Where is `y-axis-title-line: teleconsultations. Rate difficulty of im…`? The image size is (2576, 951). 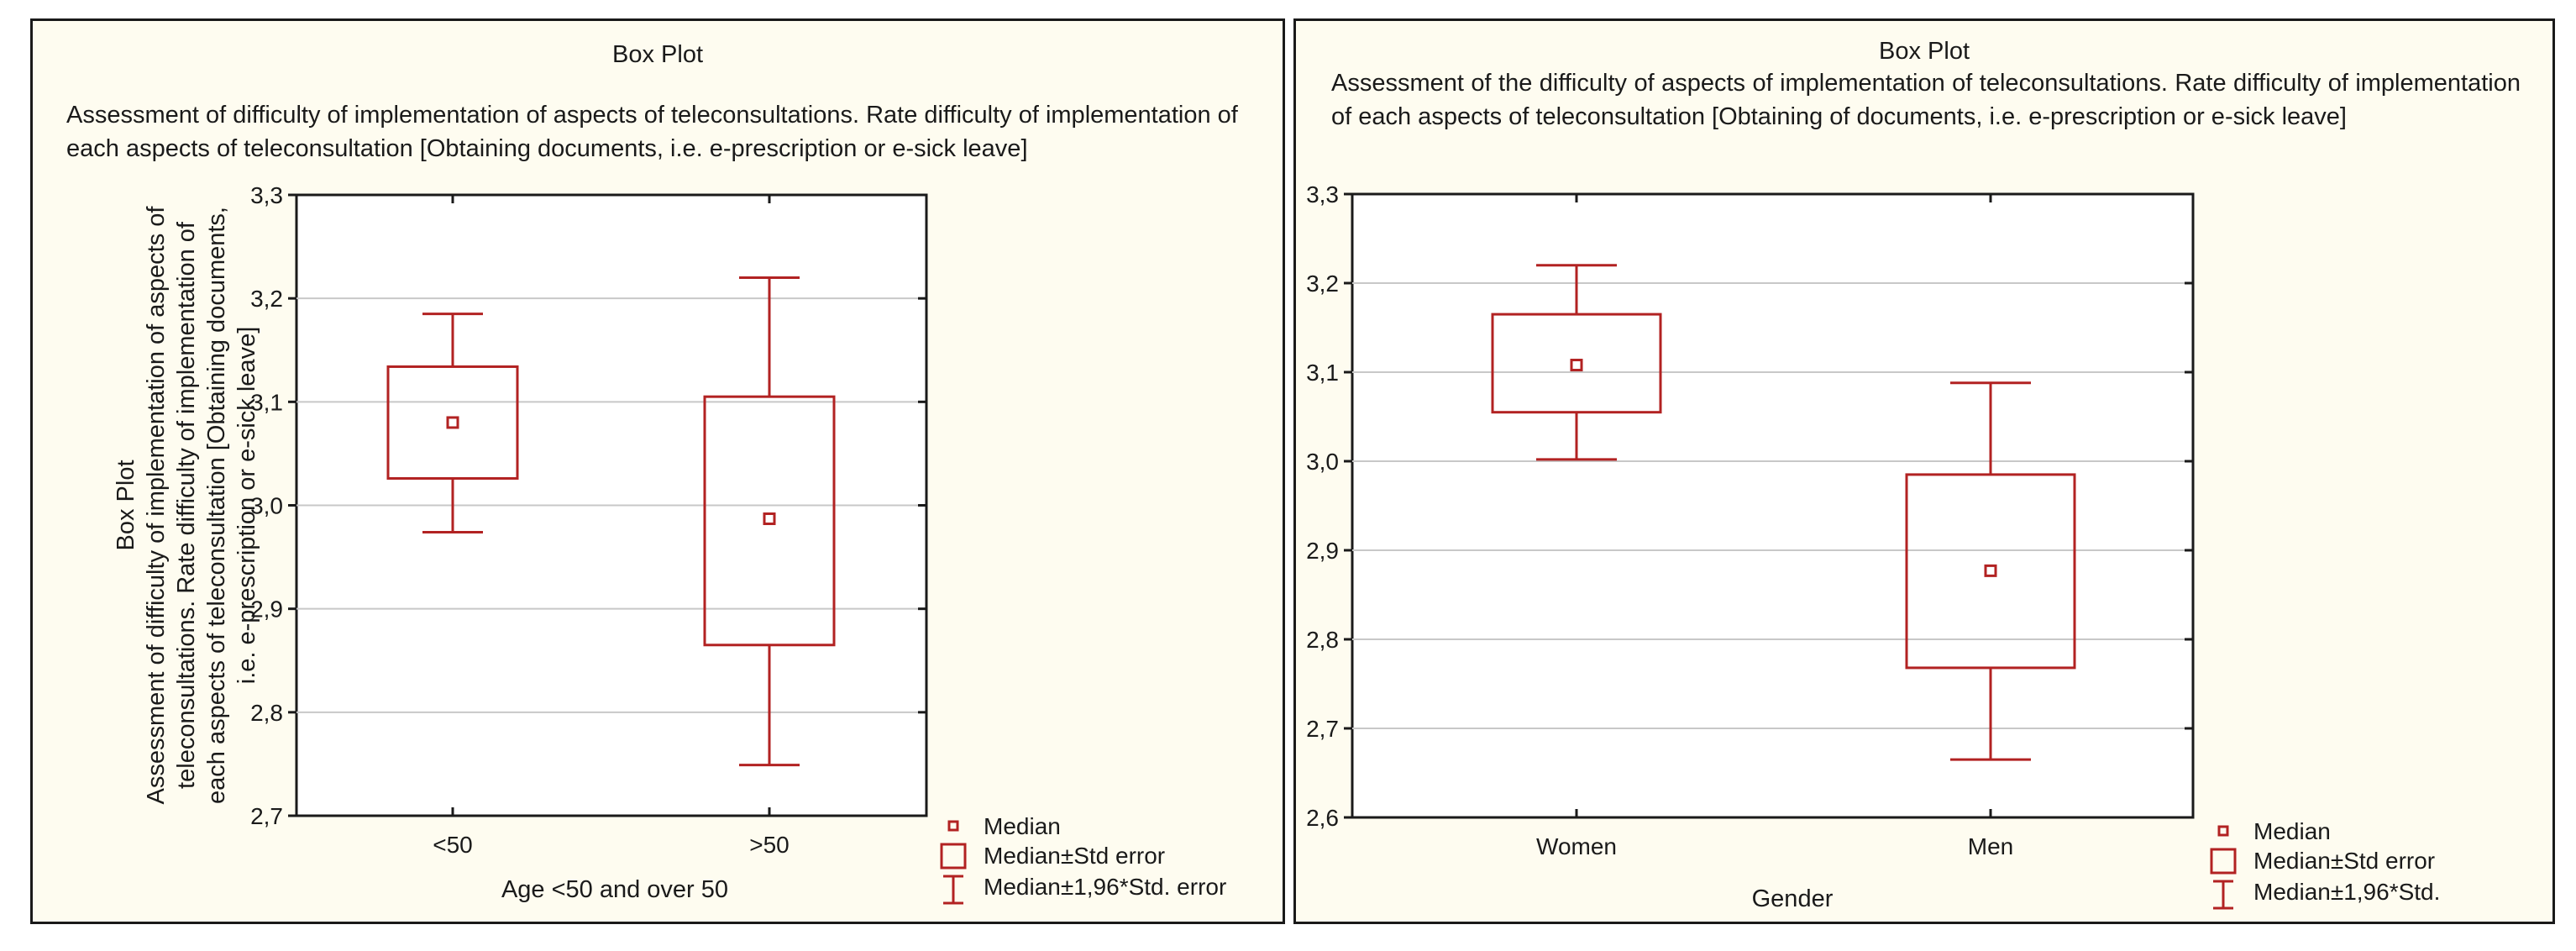
y-axis-title-line: teleconsultations. Rate difficulty of im… is located at coordinates (186, 505).